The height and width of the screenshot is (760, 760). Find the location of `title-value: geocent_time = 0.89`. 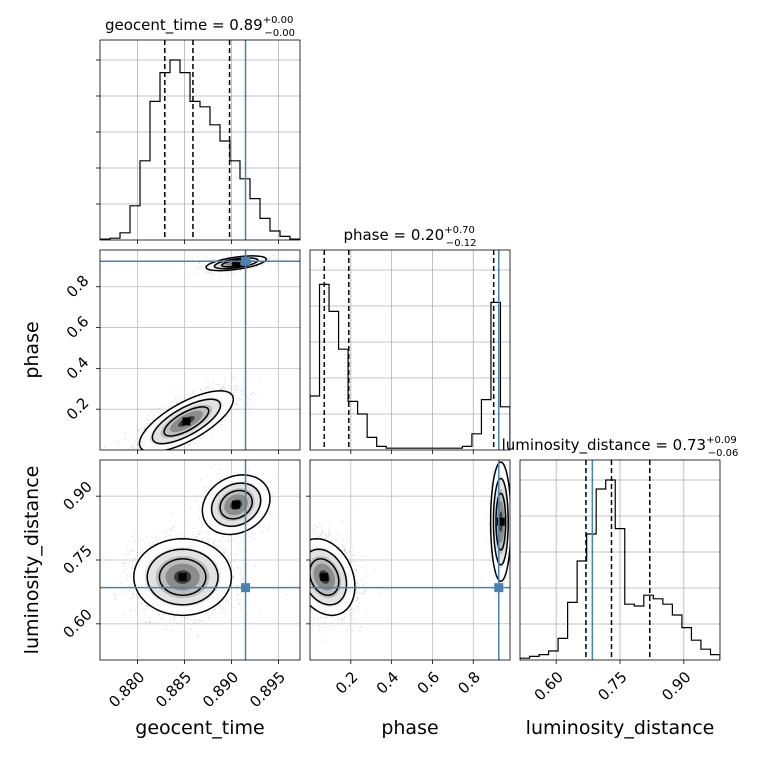

title-value: geocent_time = 0.89 is located at coordinates (184, 25).